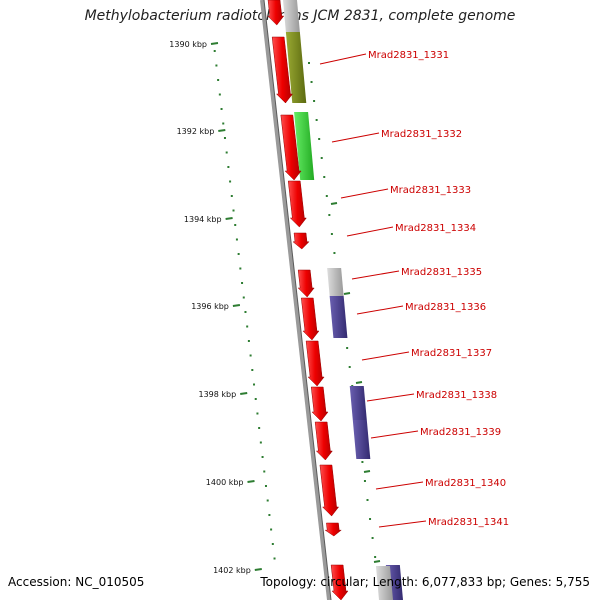  What do you see at coordinates (445, 307) in the screenshot?
I see `gene-label: Mrad2831_1336` at bounding box center [445, 307].